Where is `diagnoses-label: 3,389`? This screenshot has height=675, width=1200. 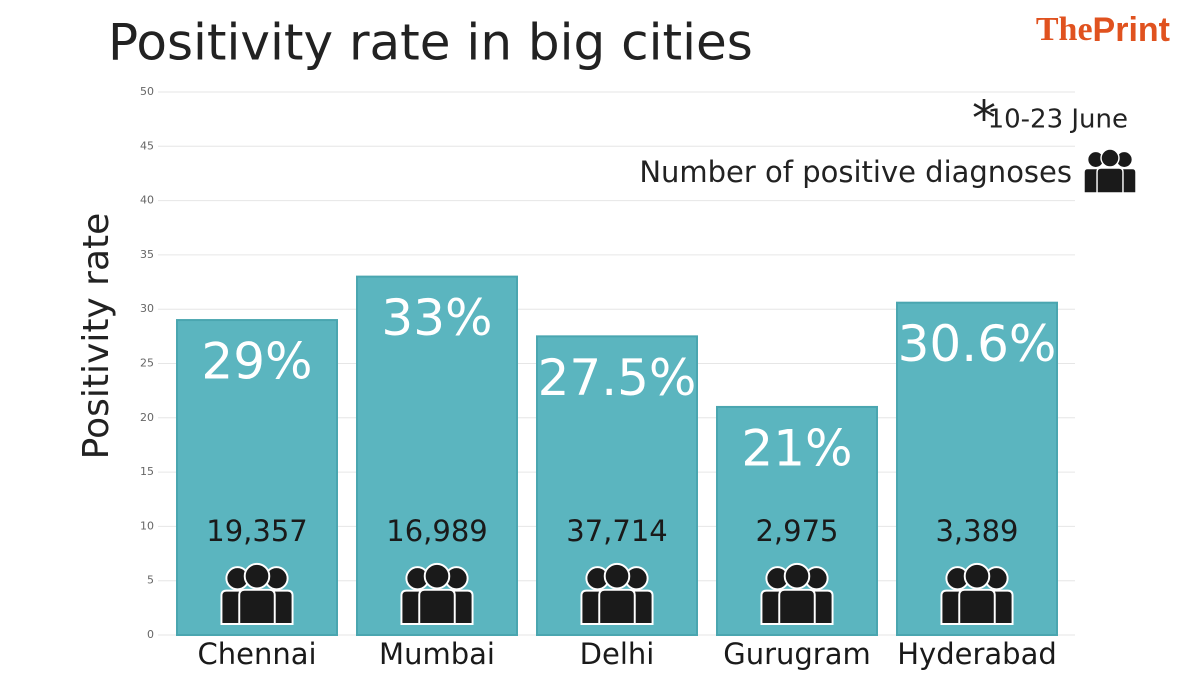
diagnoses-label: 3,389 is located at coordinates (976, 531).